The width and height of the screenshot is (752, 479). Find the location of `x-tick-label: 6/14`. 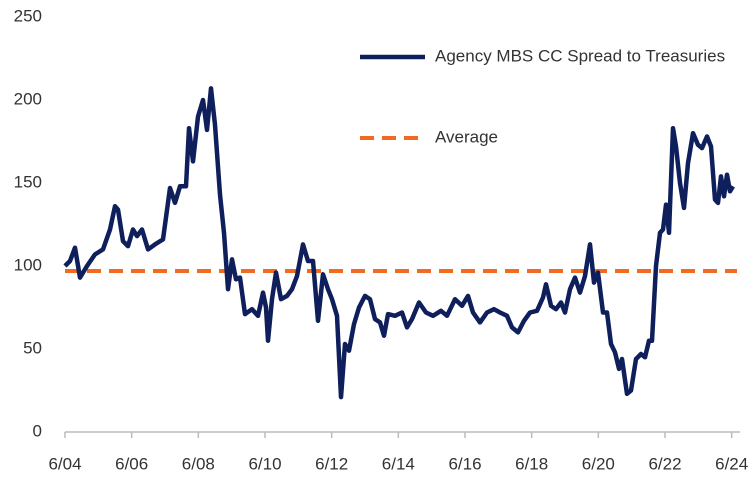

x-tick-label: 6/14 is located at coordinates (398, 463).